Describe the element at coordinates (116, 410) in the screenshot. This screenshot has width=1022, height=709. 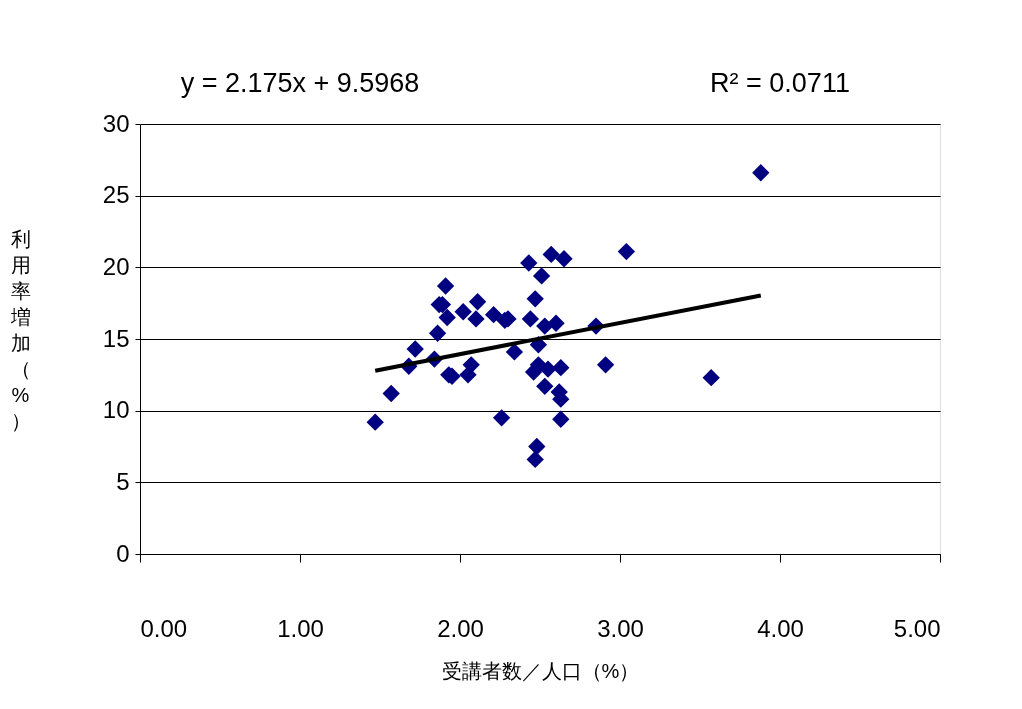
I see `y-tick-label: 10` at that location.